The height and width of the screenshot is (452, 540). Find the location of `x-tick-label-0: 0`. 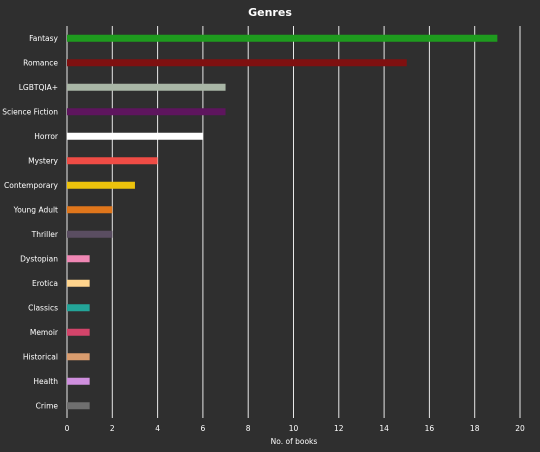

x-tick-label-0: 0 is located at coordinates (67, 428).